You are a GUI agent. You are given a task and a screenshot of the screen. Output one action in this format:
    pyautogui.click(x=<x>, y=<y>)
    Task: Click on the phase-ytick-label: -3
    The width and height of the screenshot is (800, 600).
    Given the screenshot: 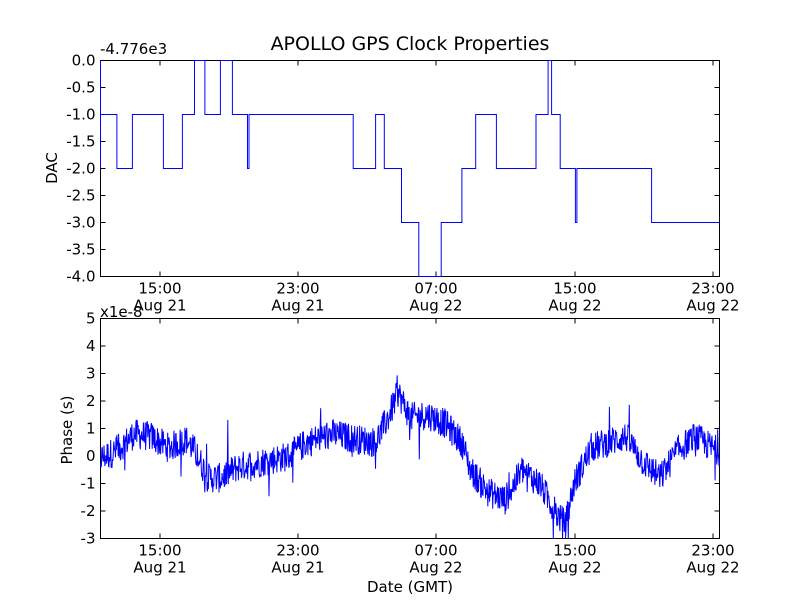 What is the action you would take?
    pyautogui.click(x=88, y=539)
    